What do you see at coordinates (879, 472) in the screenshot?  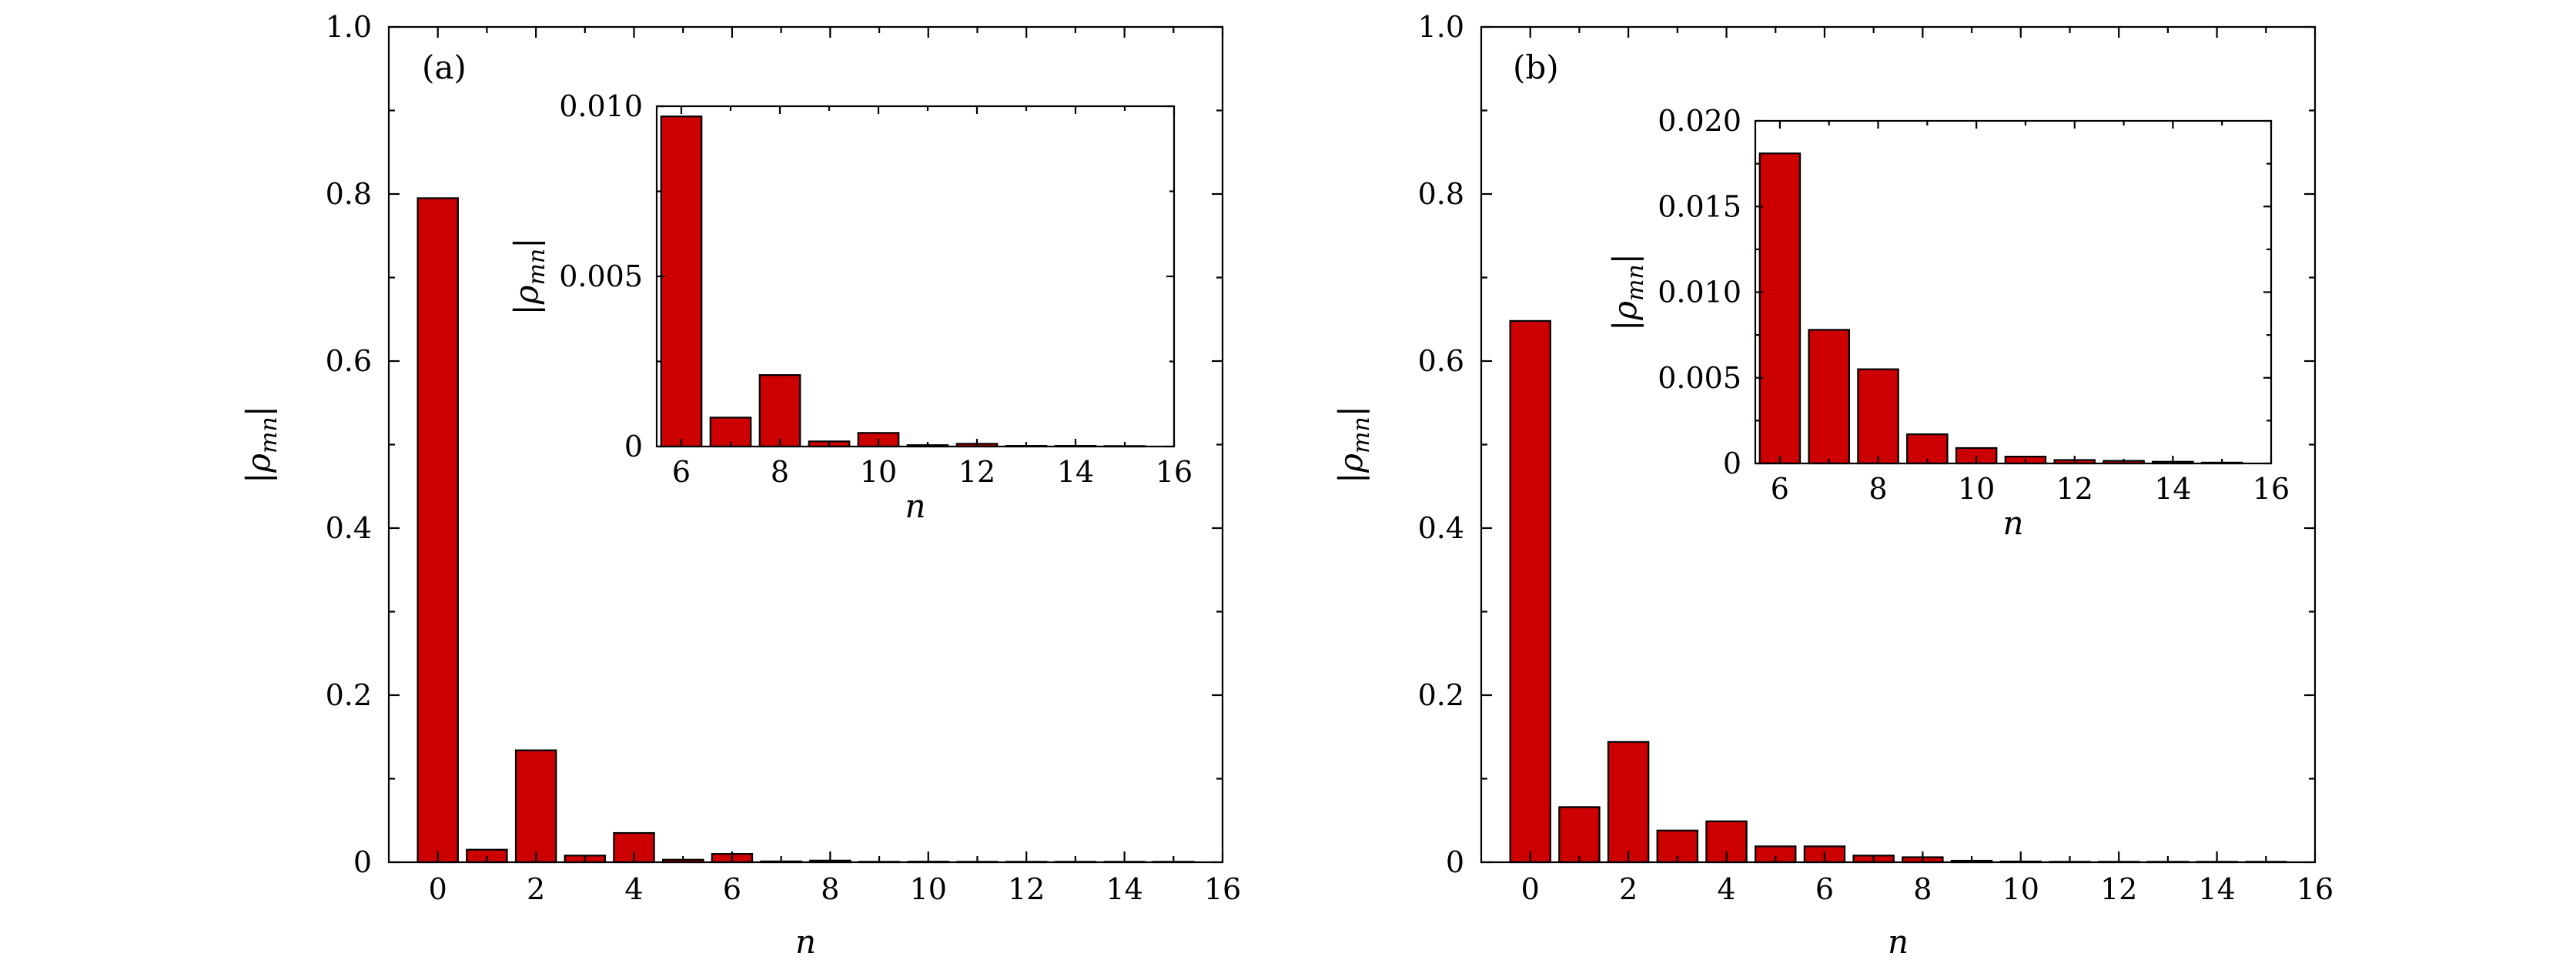 I see `panel-a-inset-xtick-label-10: 10` at bounding box center [879, 472].